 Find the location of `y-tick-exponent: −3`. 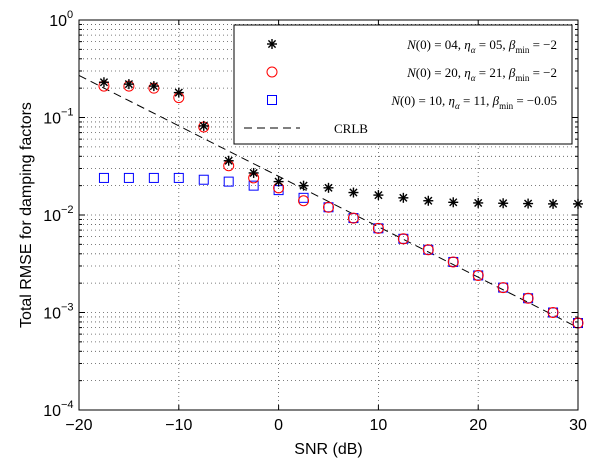

y-tick-exponent: −3 is located at coordinates (67, 308).